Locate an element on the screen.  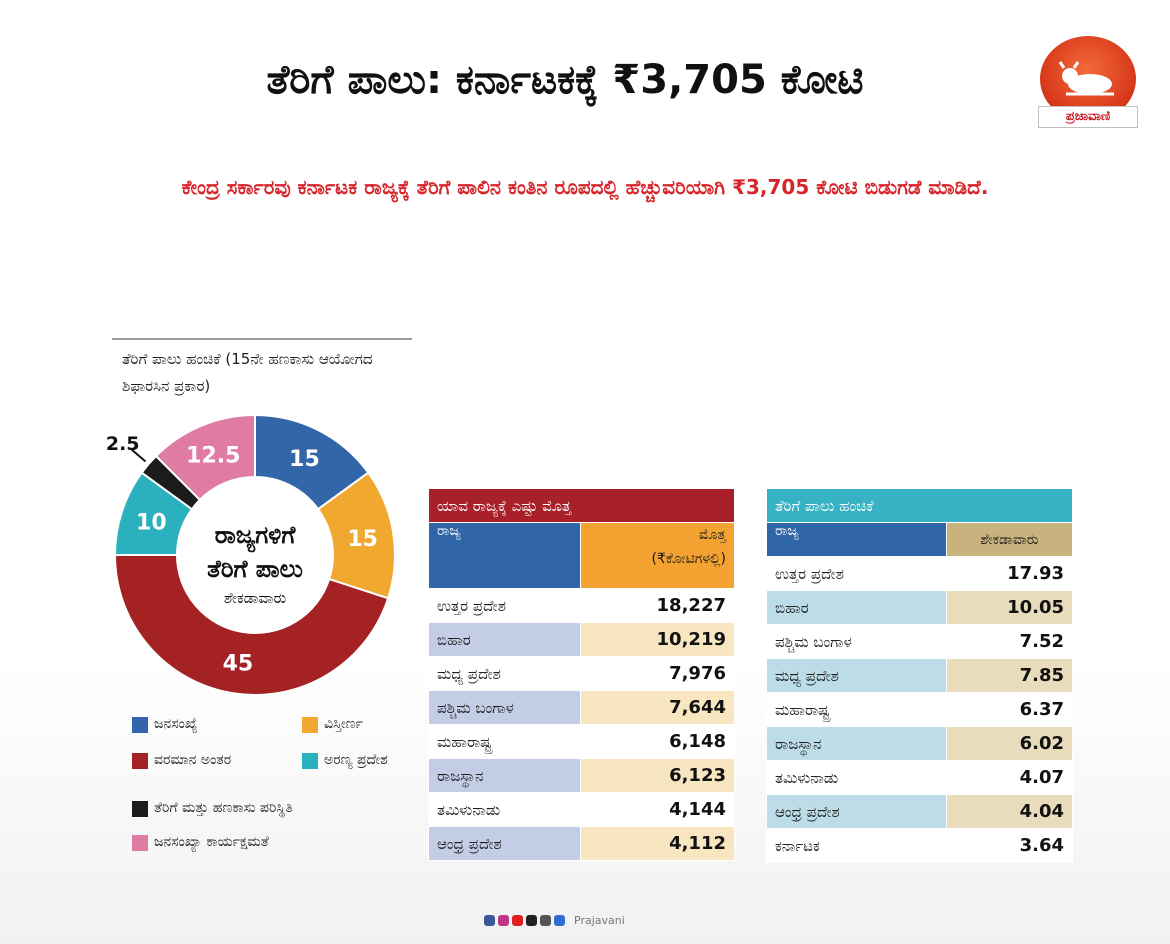
share-table-row: ಮಧ್ಯ ಪ್ರದೇಶ 7.85 is located at coordinates (919, 675).